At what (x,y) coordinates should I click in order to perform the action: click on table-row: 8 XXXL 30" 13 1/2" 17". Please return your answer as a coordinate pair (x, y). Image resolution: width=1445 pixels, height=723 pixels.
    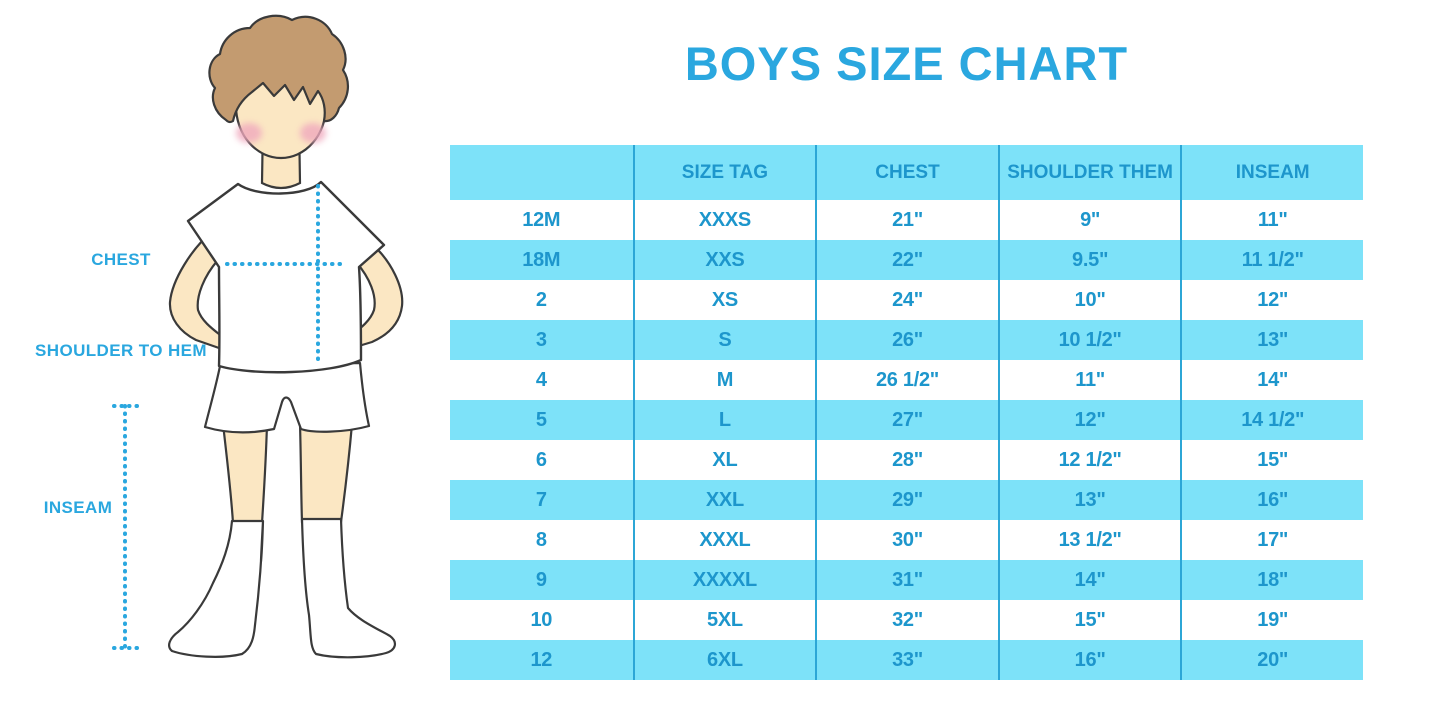
    Looking at the image, I should click on (906, 540).